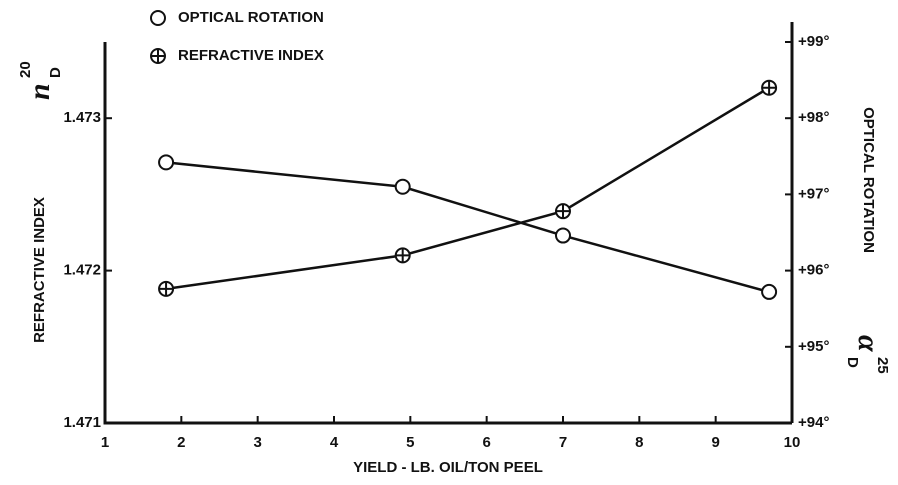 This screenshot has height=485, width=898. Describe the element at coordinates (105, 442) in the screenshot. I see `x-tick-label: 1` at that location.